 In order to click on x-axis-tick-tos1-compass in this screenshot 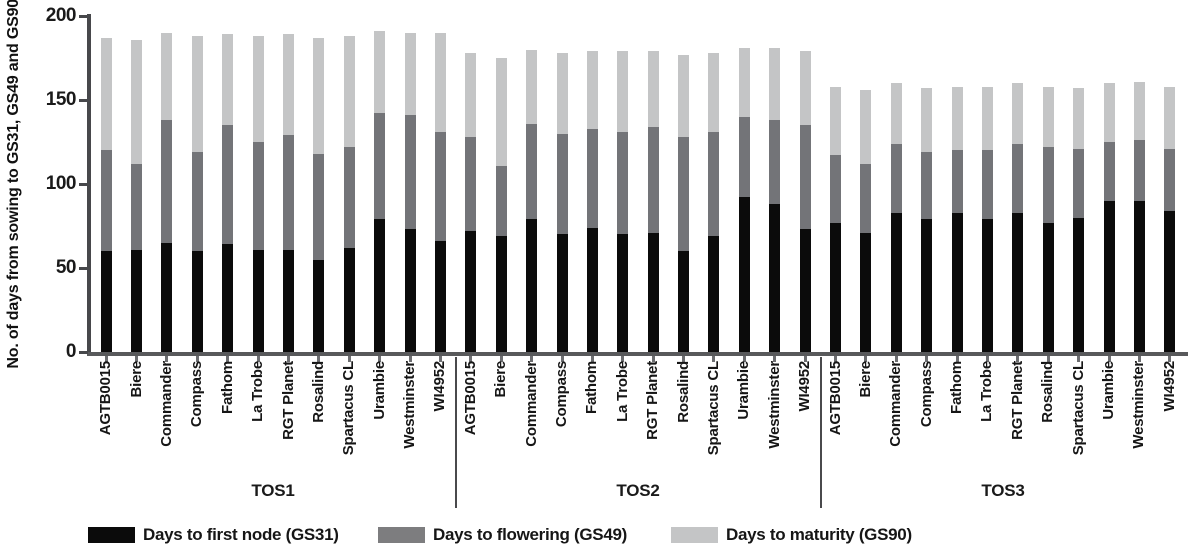, I will do `click(197, 359)`.